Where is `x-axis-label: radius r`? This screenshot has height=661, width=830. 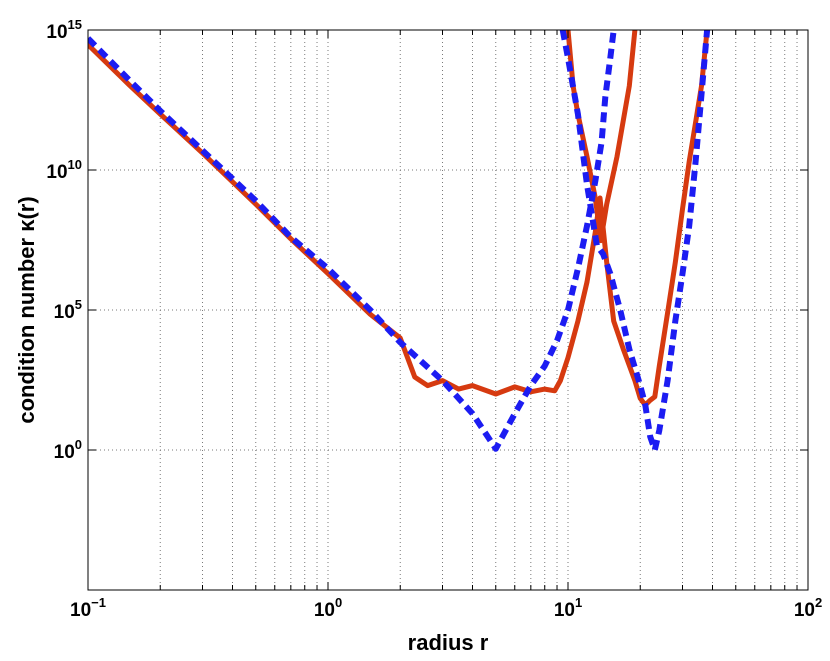 x-axis-label: radius r is located at coordinates (448, 642).